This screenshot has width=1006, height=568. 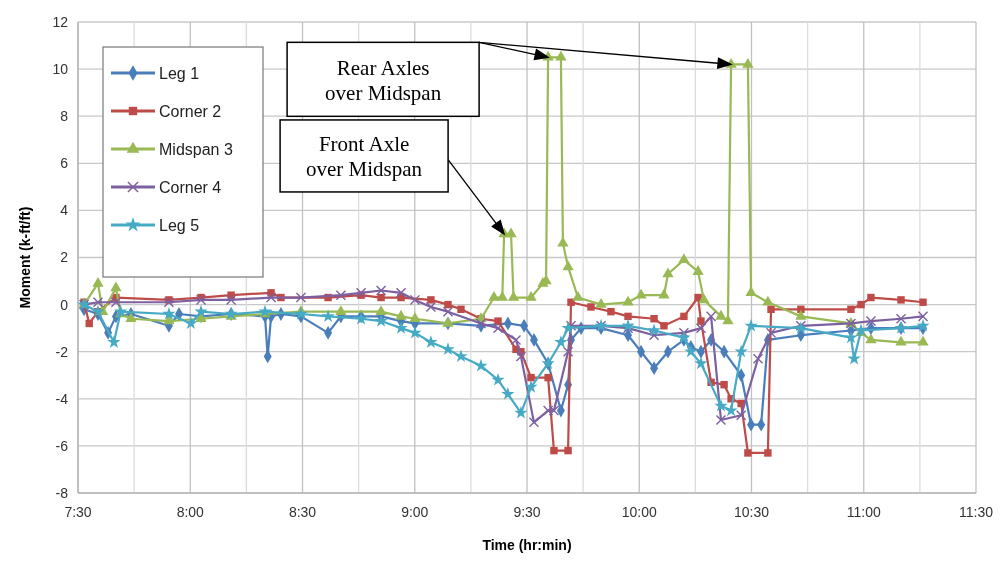 I want to click on y-tick-label: -4, so click(x=62, y=398).